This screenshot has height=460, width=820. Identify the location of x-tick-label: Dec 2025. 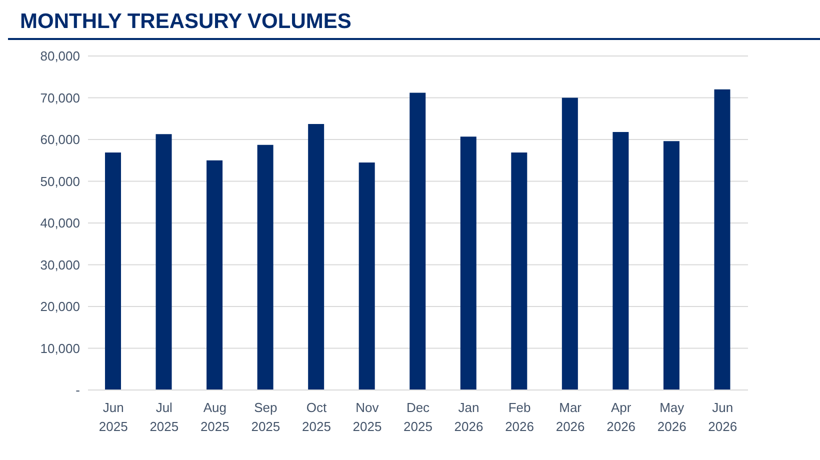
(418, 417).